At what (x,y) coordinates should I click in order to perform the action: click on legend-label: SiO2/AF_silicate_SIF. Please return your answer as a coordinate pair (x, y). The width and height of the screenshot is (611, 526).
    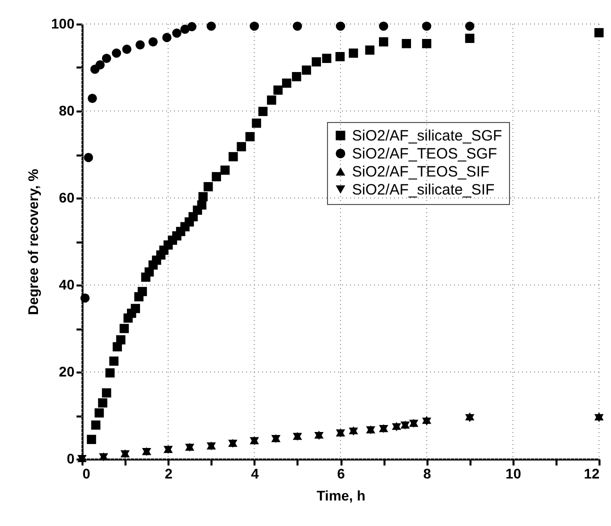
    Looking at the image, I should click on (423, 190).